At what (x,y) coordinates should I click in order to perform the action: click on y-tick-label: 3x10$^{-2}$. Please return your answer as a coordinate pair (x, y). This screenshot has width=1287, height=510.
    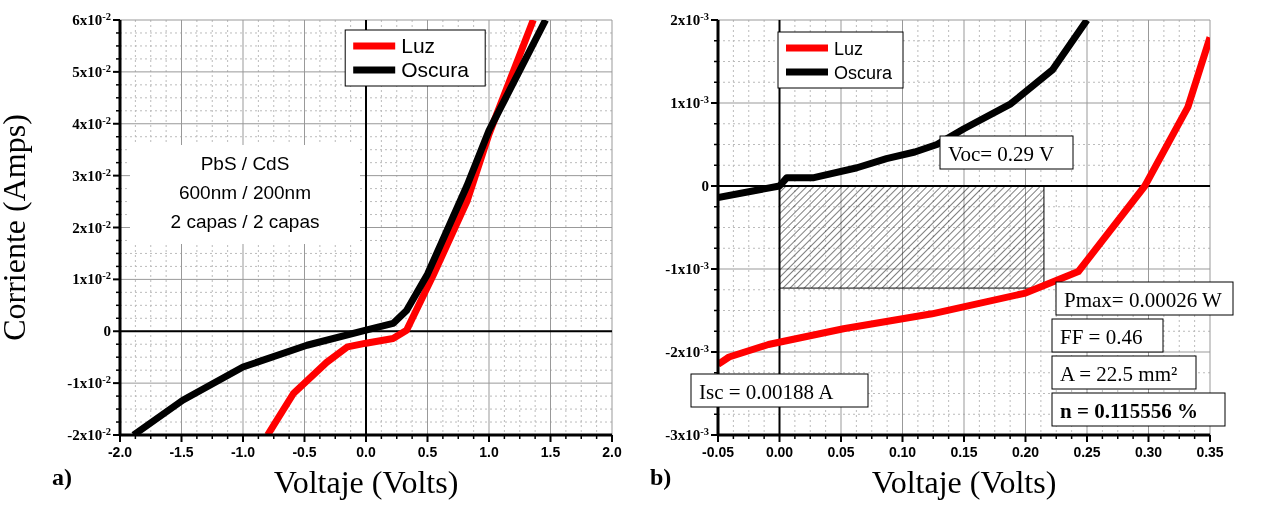
    Looking at the image, I should click on (91, 175).